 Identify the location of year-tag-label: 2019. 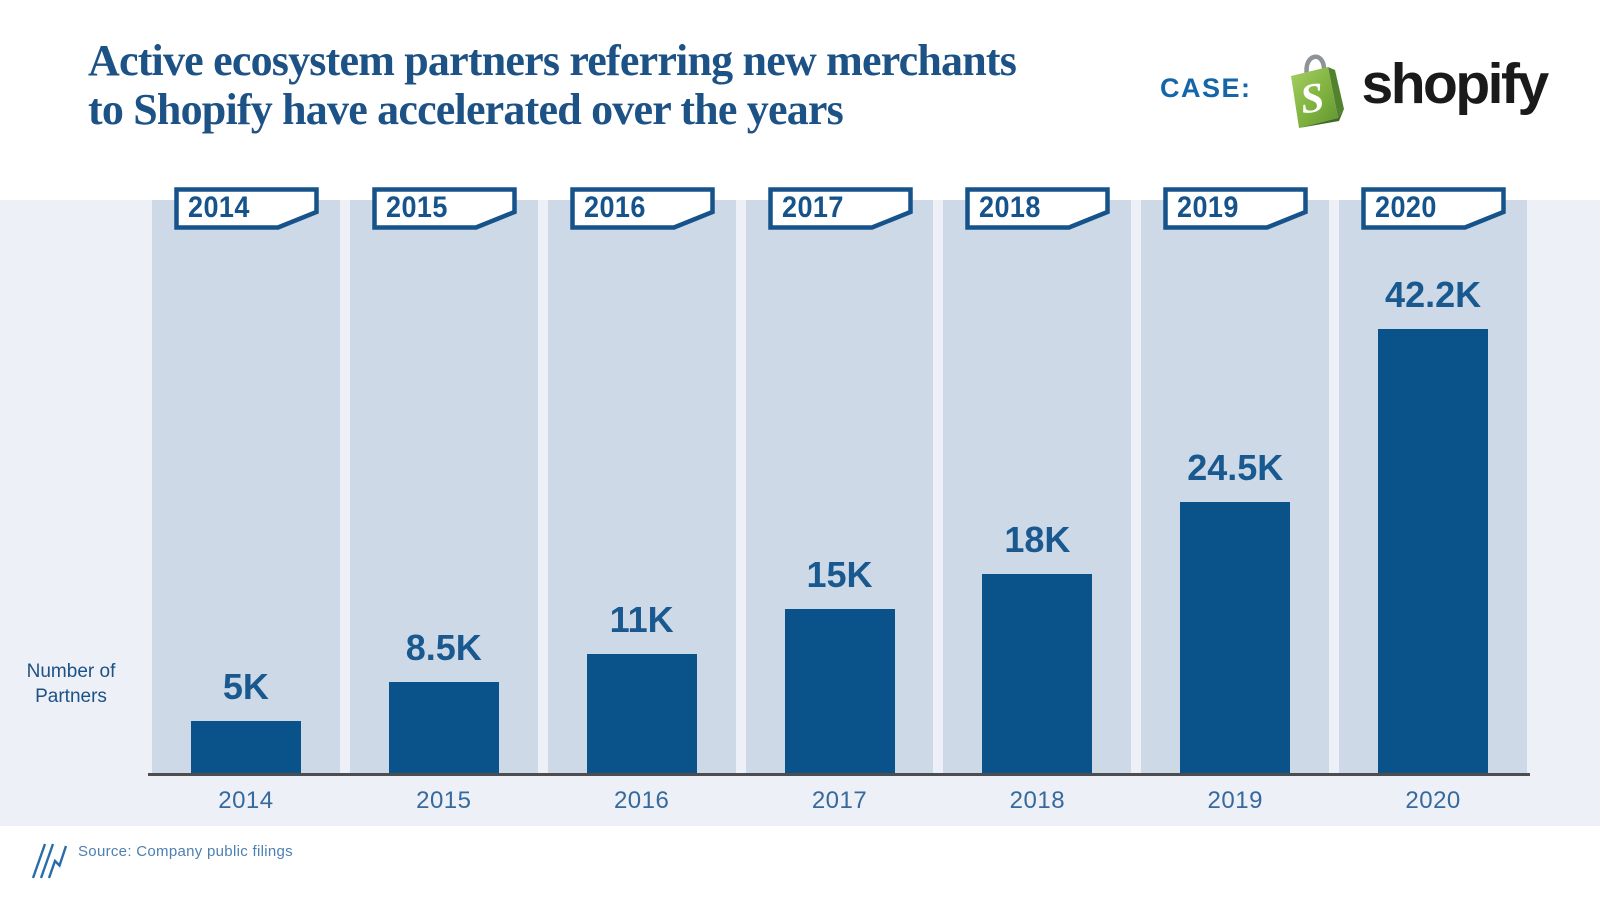
(1208, 207).